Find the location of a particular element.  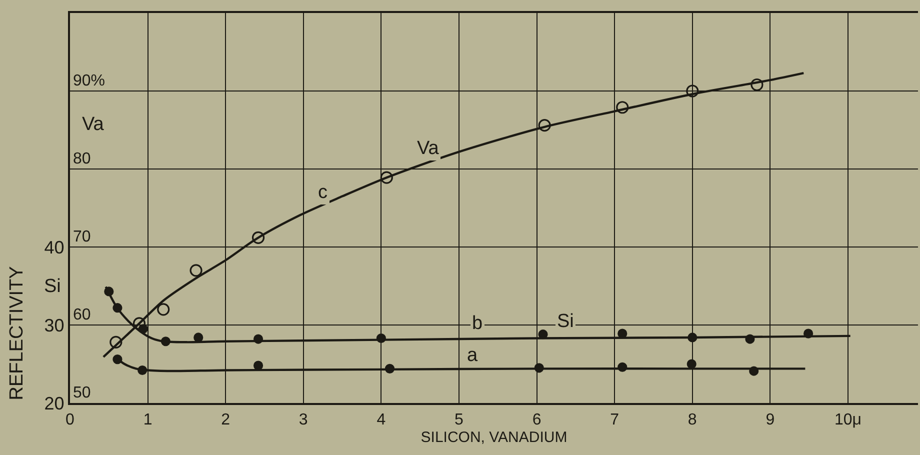

x-tick-label: 0 is located at coordinates (70, 419).